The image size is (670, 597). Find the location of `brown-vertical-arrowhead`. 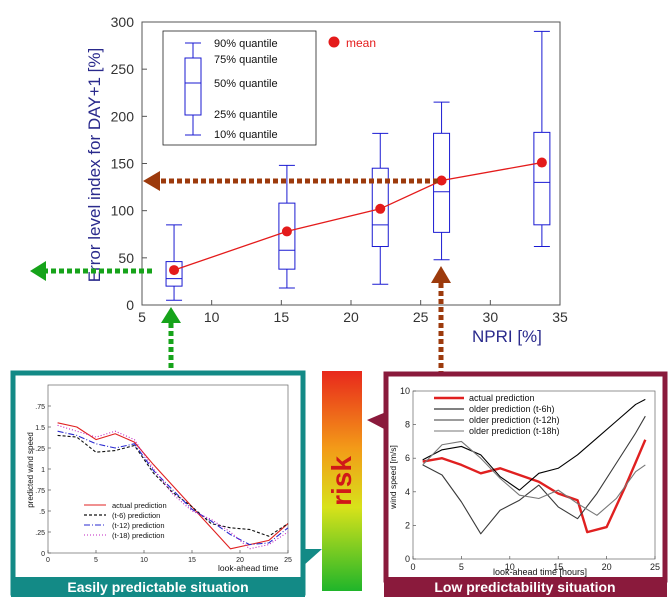

brown-vertical-arrowhead is located at coordinates (441, 274).